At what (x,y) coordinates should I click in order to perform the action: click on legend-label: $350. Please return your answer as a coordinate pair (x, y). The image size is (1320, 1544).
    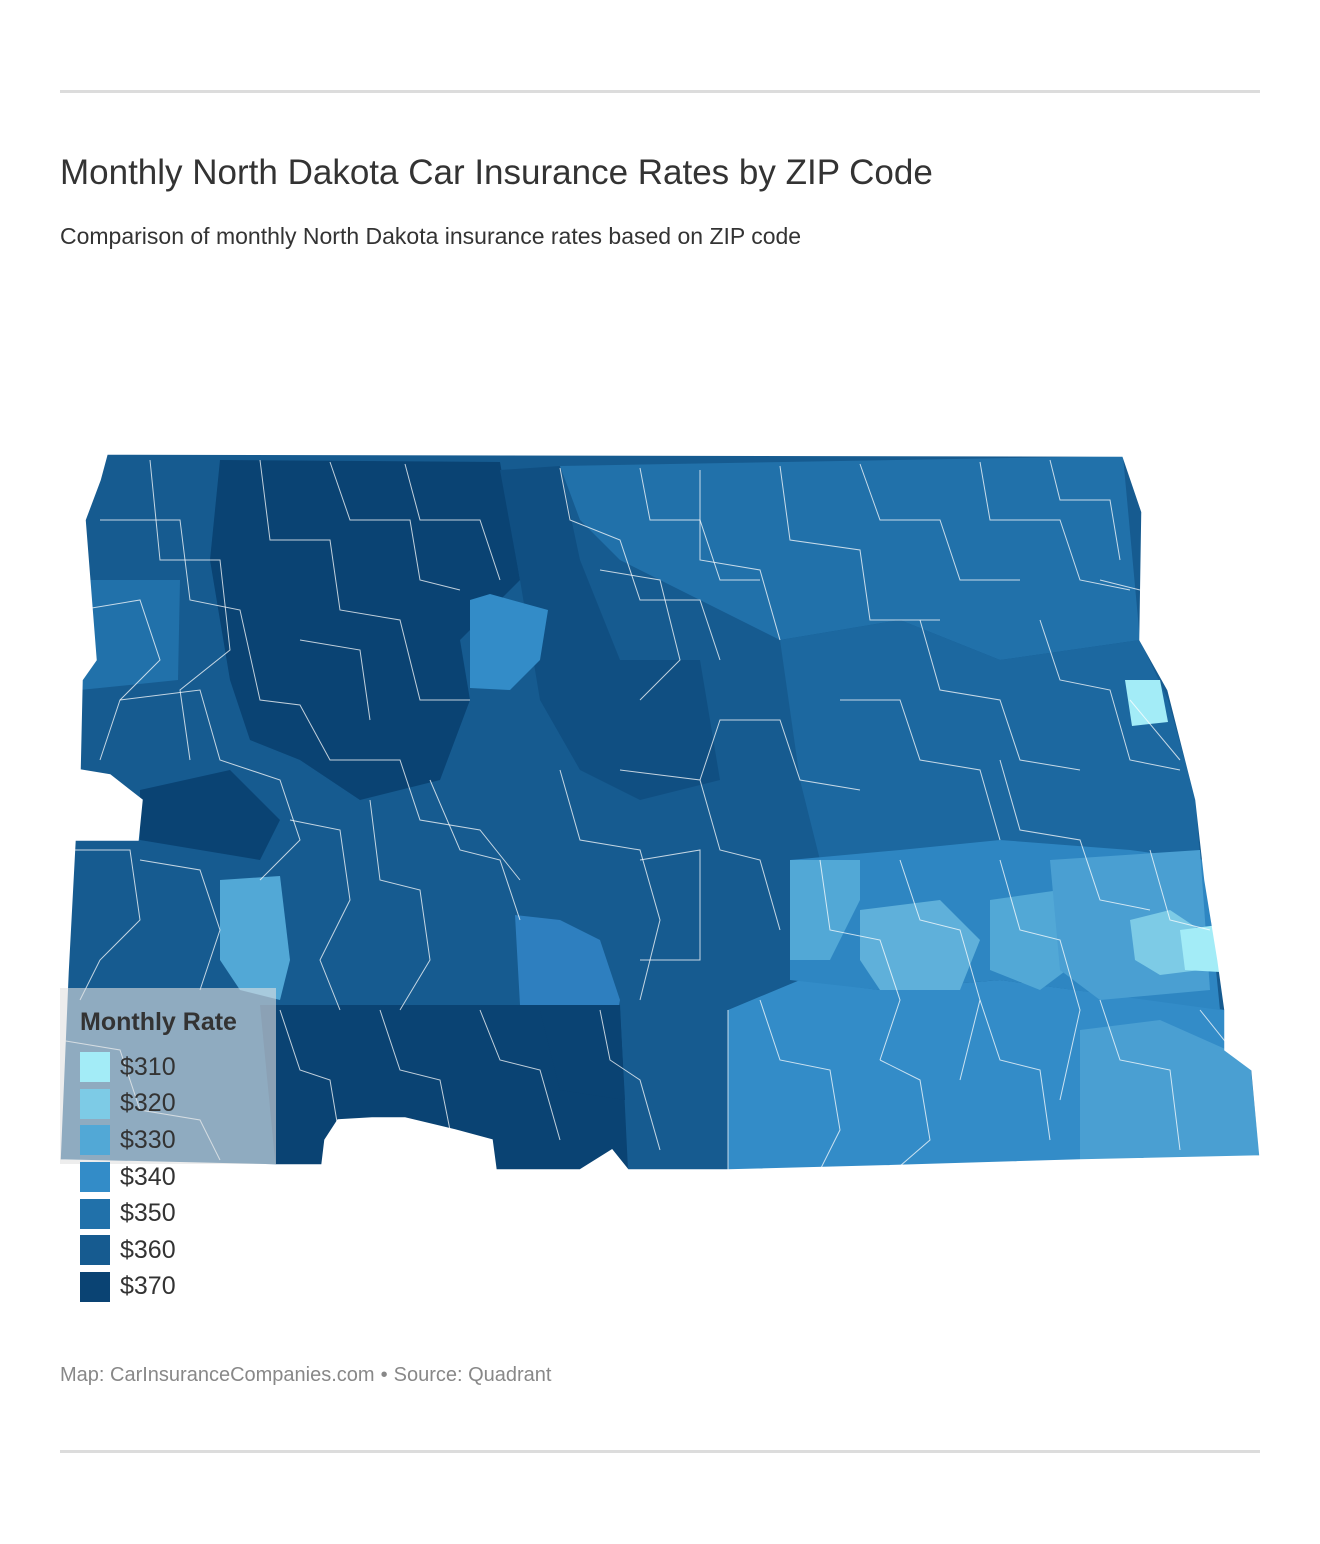
    Looking at the image, I should click on (148, 1213).